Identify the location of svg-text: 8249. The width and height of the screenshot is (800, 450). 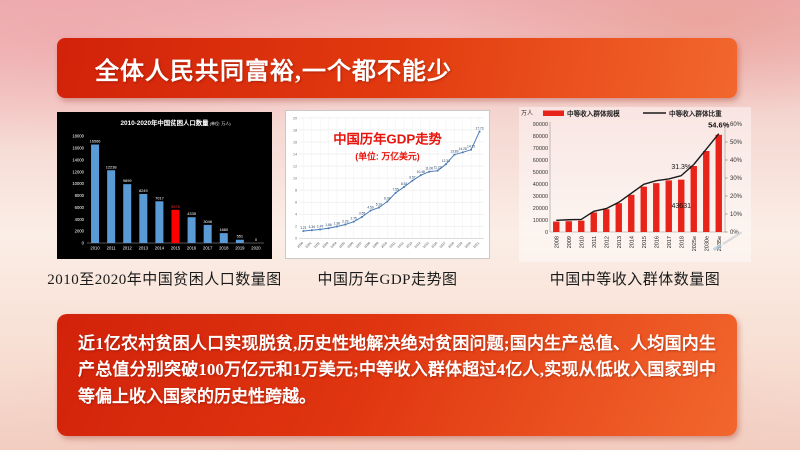
(143, 190).